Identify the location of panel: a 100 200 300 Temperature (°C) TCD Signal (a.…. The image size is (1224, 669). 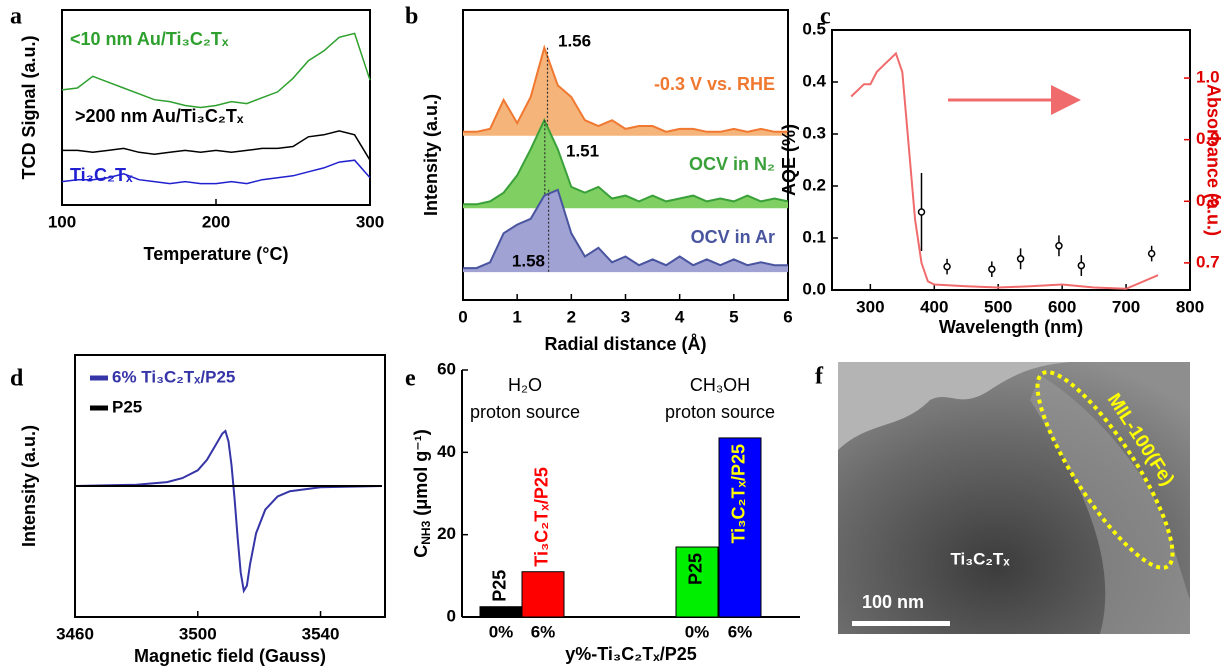
(197, 134).